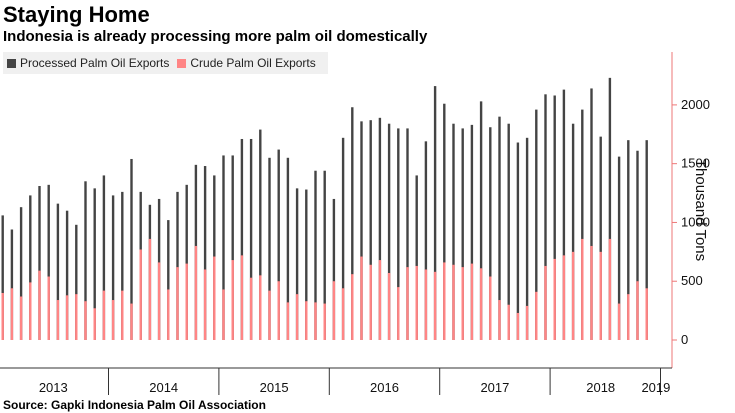  I want to click on x-year-label-1: 2014, so click(163, 387).